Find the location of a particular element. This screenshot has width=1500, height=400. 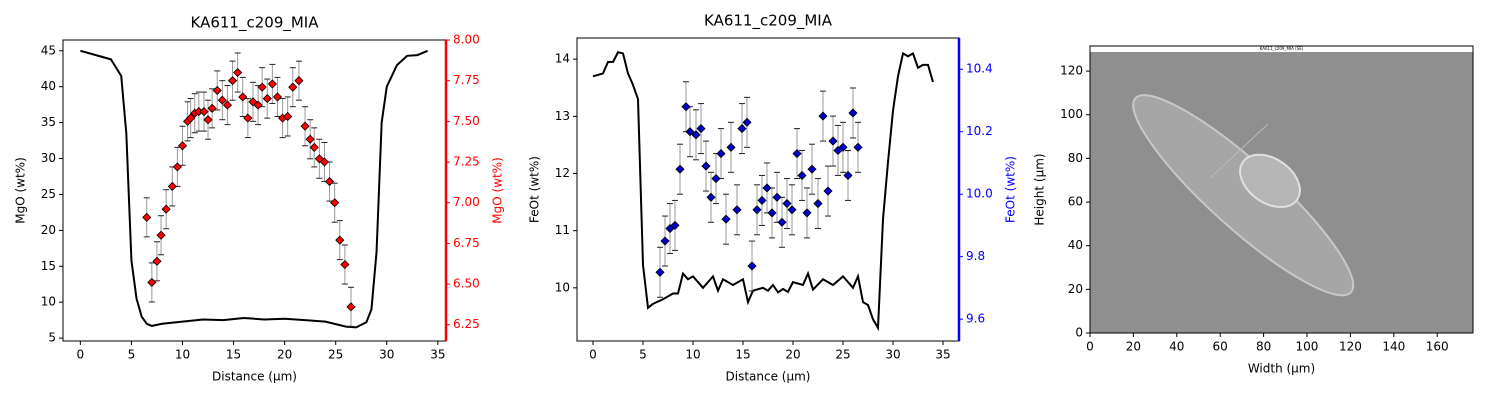

x-tick-label: 140 is located at coordinates (1393, 347).